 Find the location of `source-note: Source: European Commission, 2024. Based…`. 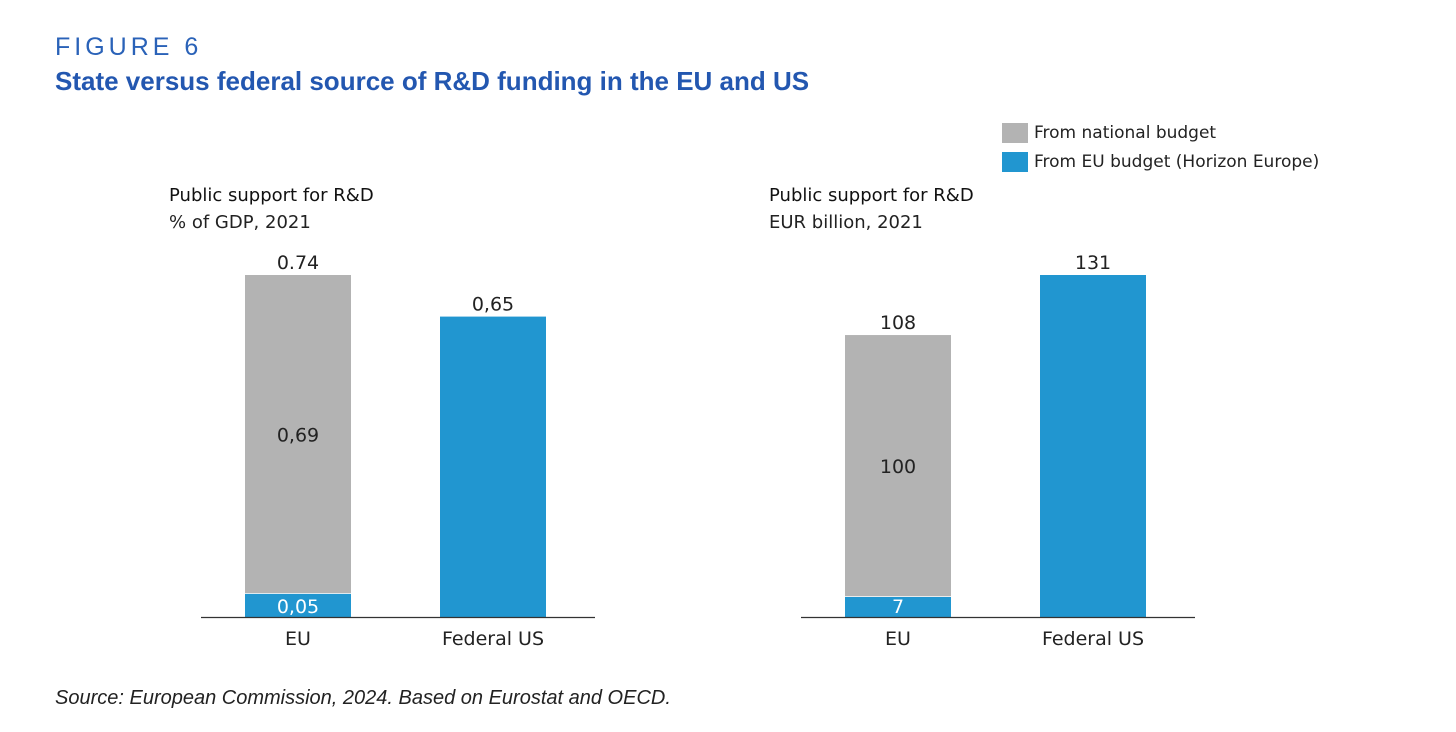

source-note: Source: European Commission, 2024. Based… is located at coordinates (363, 698).